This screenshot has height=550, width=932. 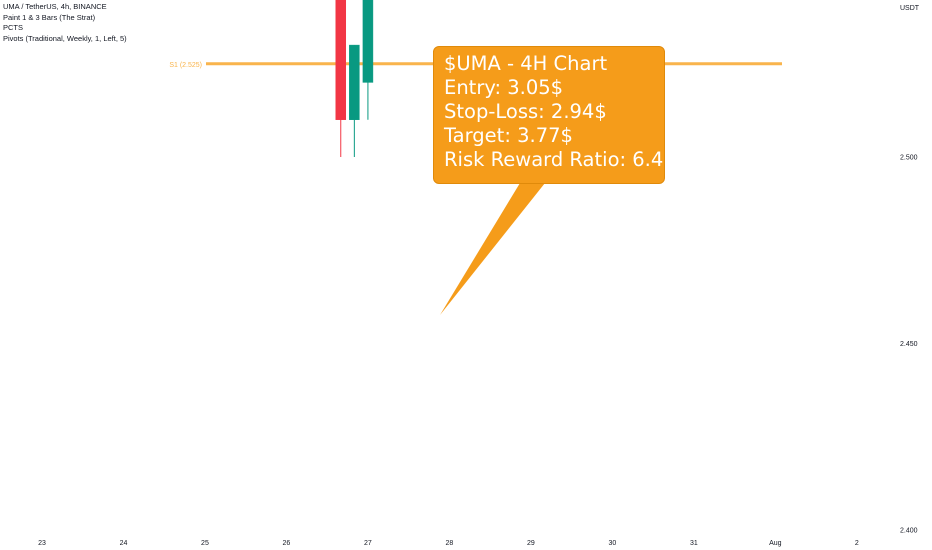 What do you see at coordinates (49, 17) in the screenshot?
I see `legend-indicator-strat: Paint 1 & 3 Bars (The Strat)` at bounding box center [49, 17].